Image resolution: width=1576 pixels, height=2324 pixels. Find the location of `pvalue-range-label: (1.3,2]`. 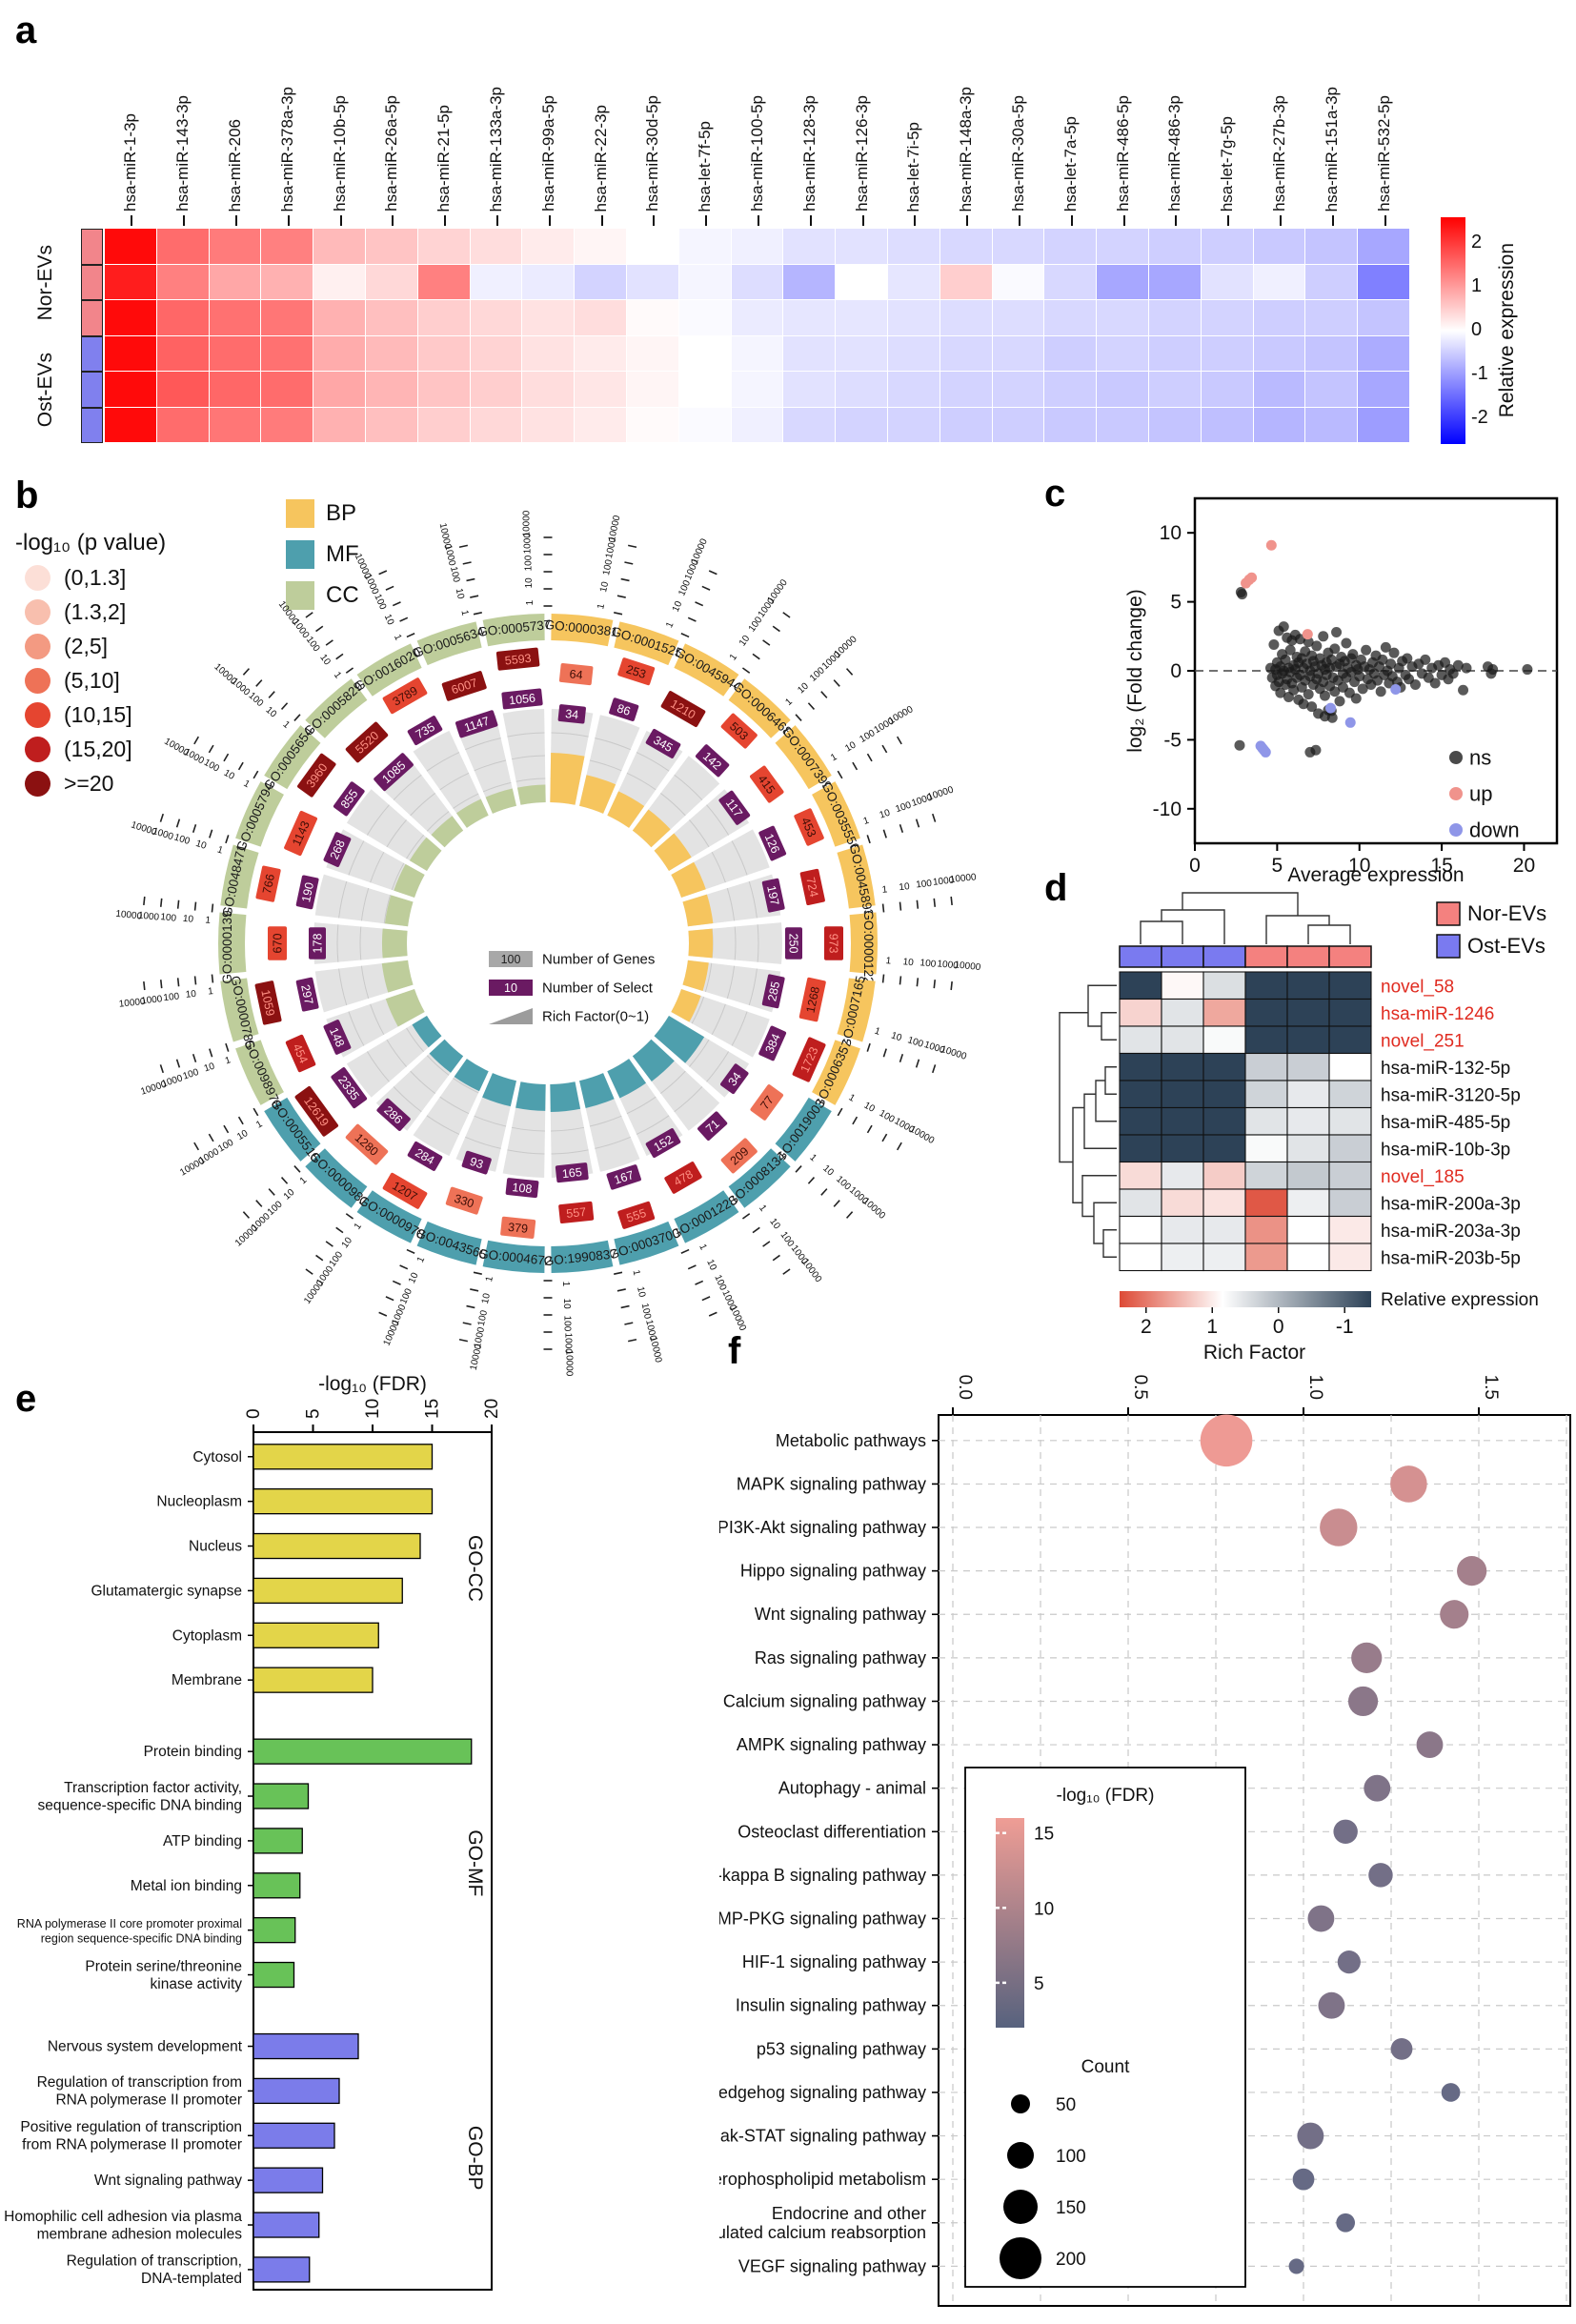

pvalue-range-label: (1.3,2] is located at coordinates (95, 611).